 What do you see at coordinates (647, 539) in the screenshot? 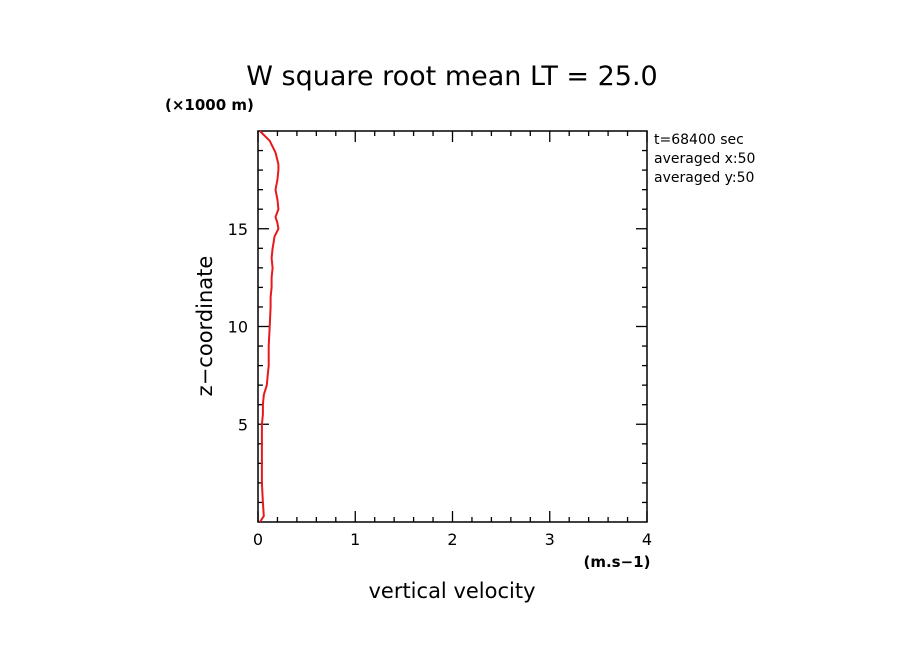
I see `x-tick-label: 4` at bounding box center [647, 539].